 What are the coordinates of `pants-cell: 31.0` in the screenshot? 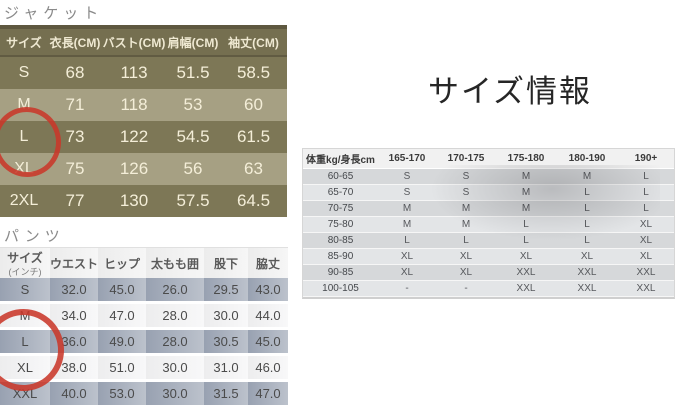 It's located at (226, 369).